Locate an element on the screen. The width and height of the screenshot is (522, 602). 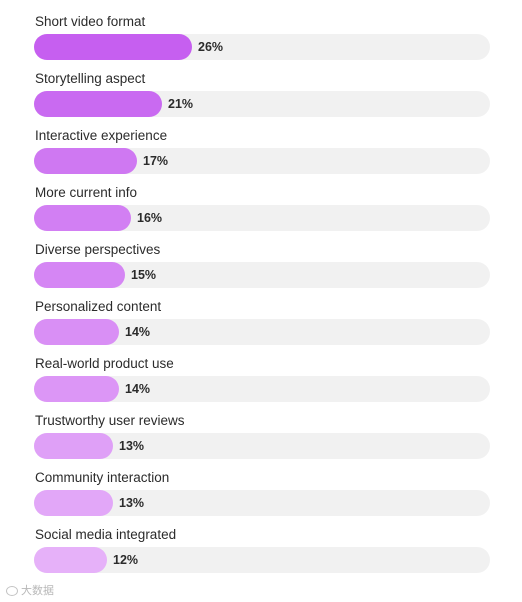
category-label: More current info is located at coordinates (86, 192).